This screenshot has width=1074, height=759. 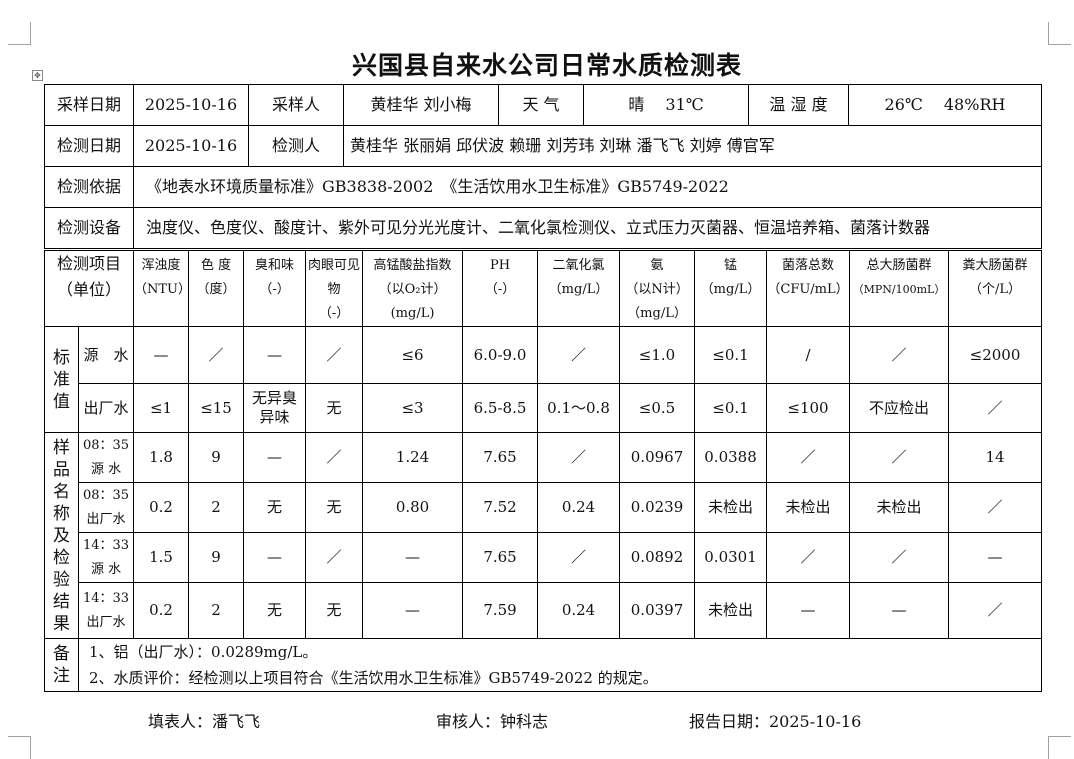 I want to click on column-name: 肉眼可见物, so click(x=334, y=277).